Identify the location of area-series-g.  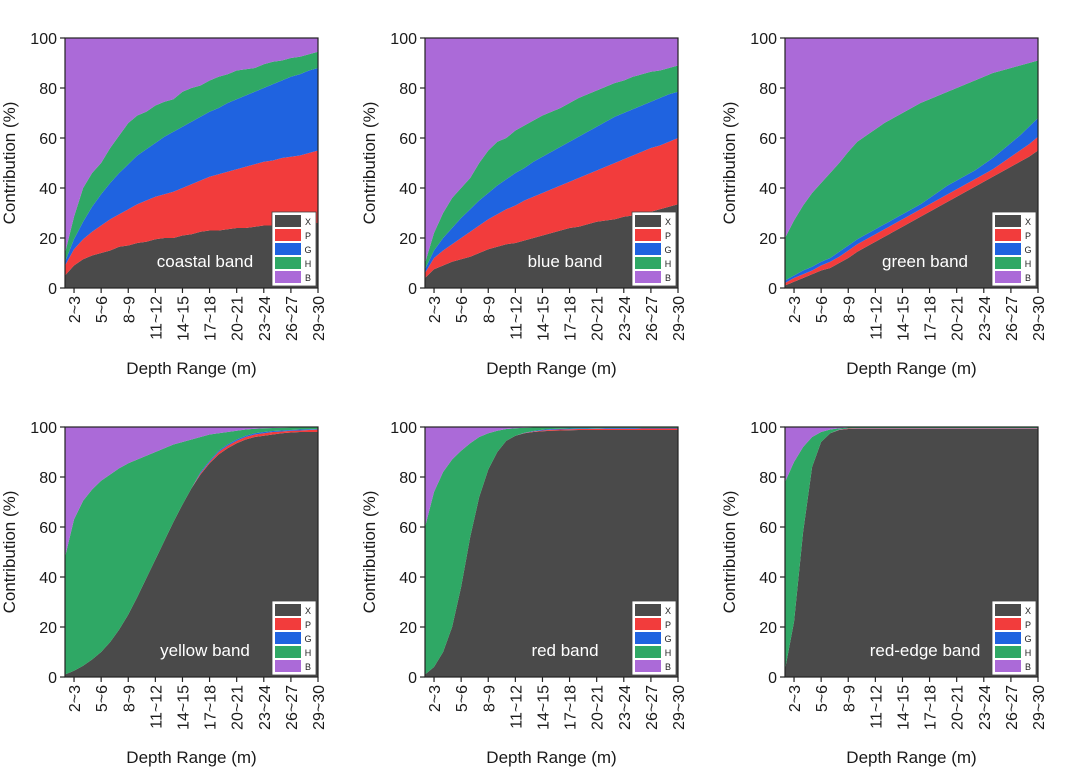
(551, 182).